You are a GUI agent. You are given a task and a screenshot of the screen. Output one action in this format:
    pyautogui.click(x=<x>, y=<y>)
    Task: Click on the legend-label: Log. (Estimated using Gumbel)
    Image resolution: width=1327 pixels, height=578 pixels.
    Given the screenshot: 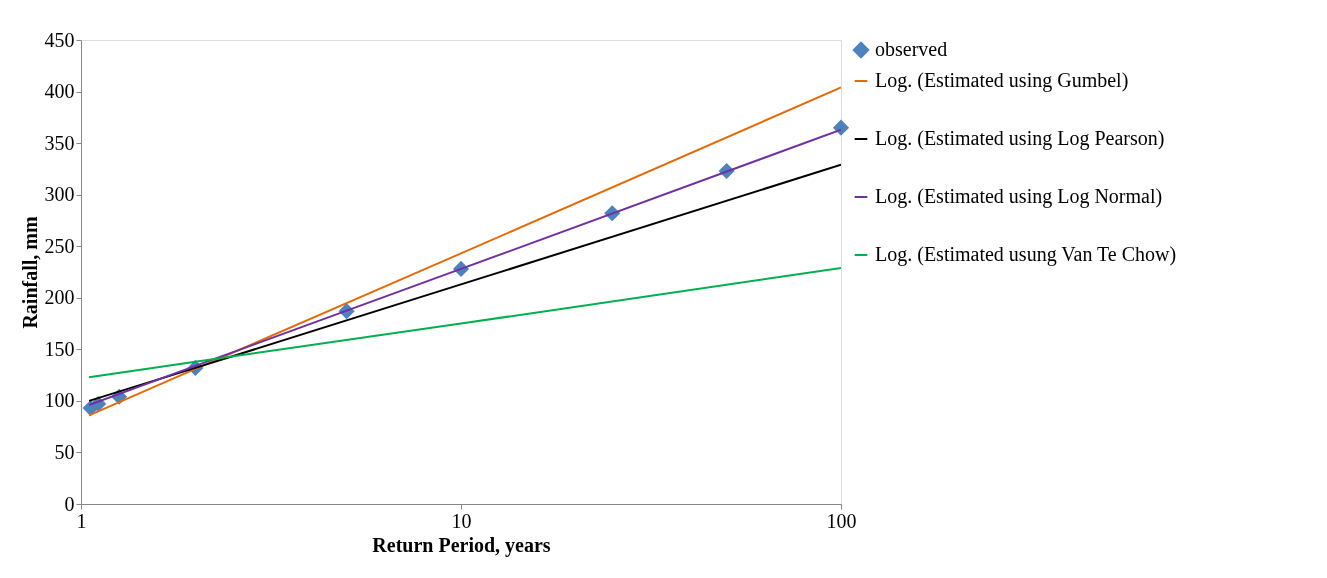 What is the action you would take?
    pyautogui.click(x=1002, y=80)
    